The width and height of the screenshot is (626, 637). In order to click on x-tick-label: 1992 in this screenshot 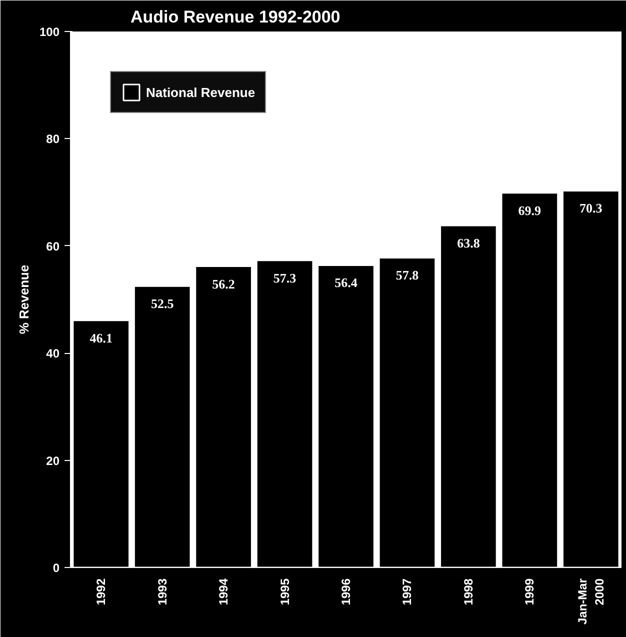, I will do `click(101, 592)`.